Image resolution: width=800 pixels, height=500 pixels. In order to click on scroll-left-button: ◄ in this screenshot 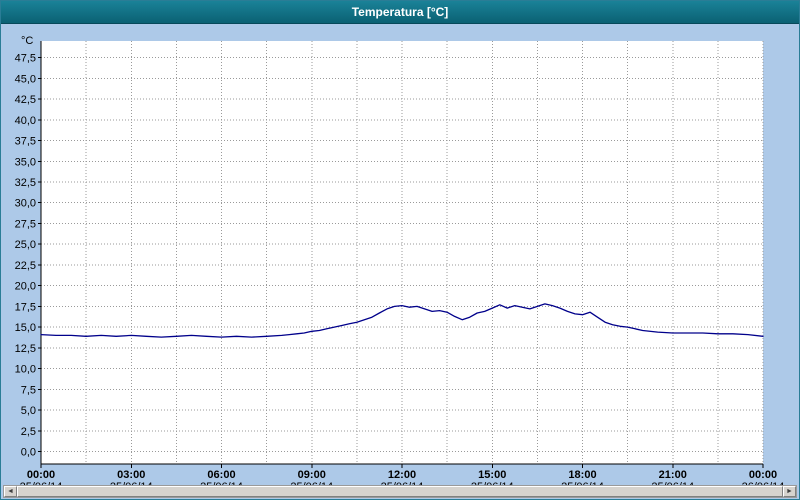, I will do `click(10, 491)`.